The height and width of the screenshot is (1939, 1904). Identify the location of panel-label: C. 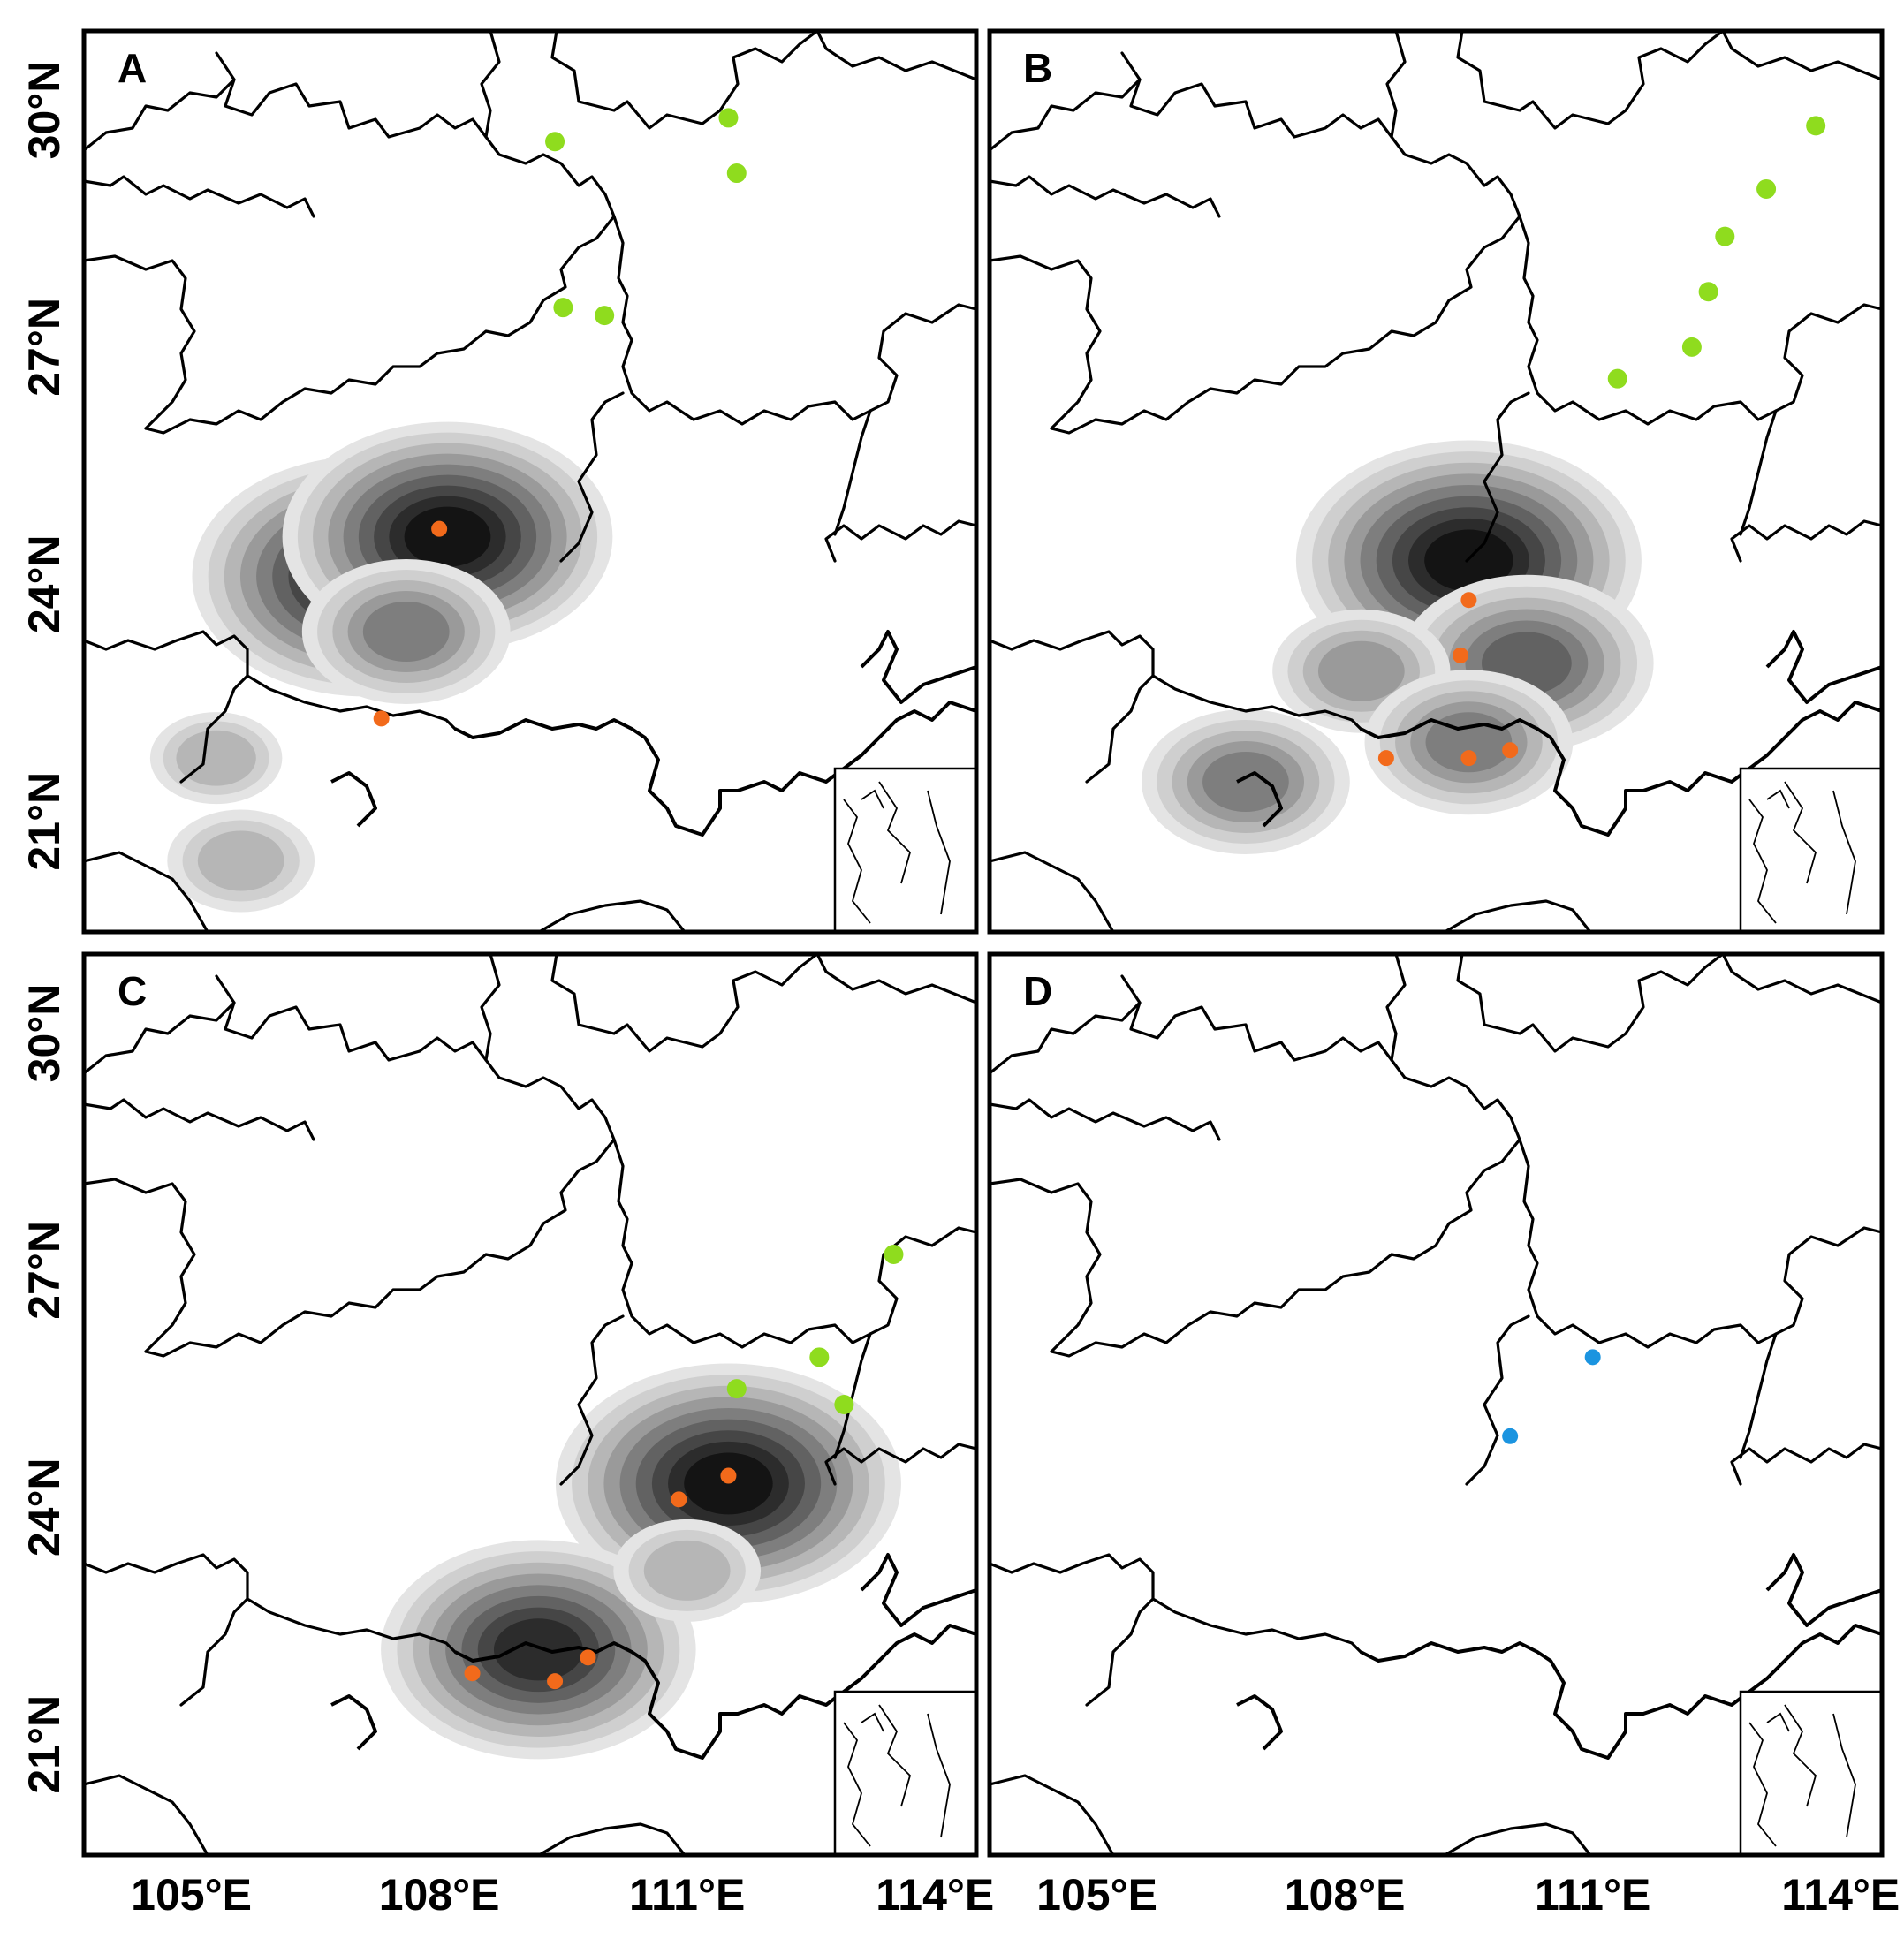
(132, 991).